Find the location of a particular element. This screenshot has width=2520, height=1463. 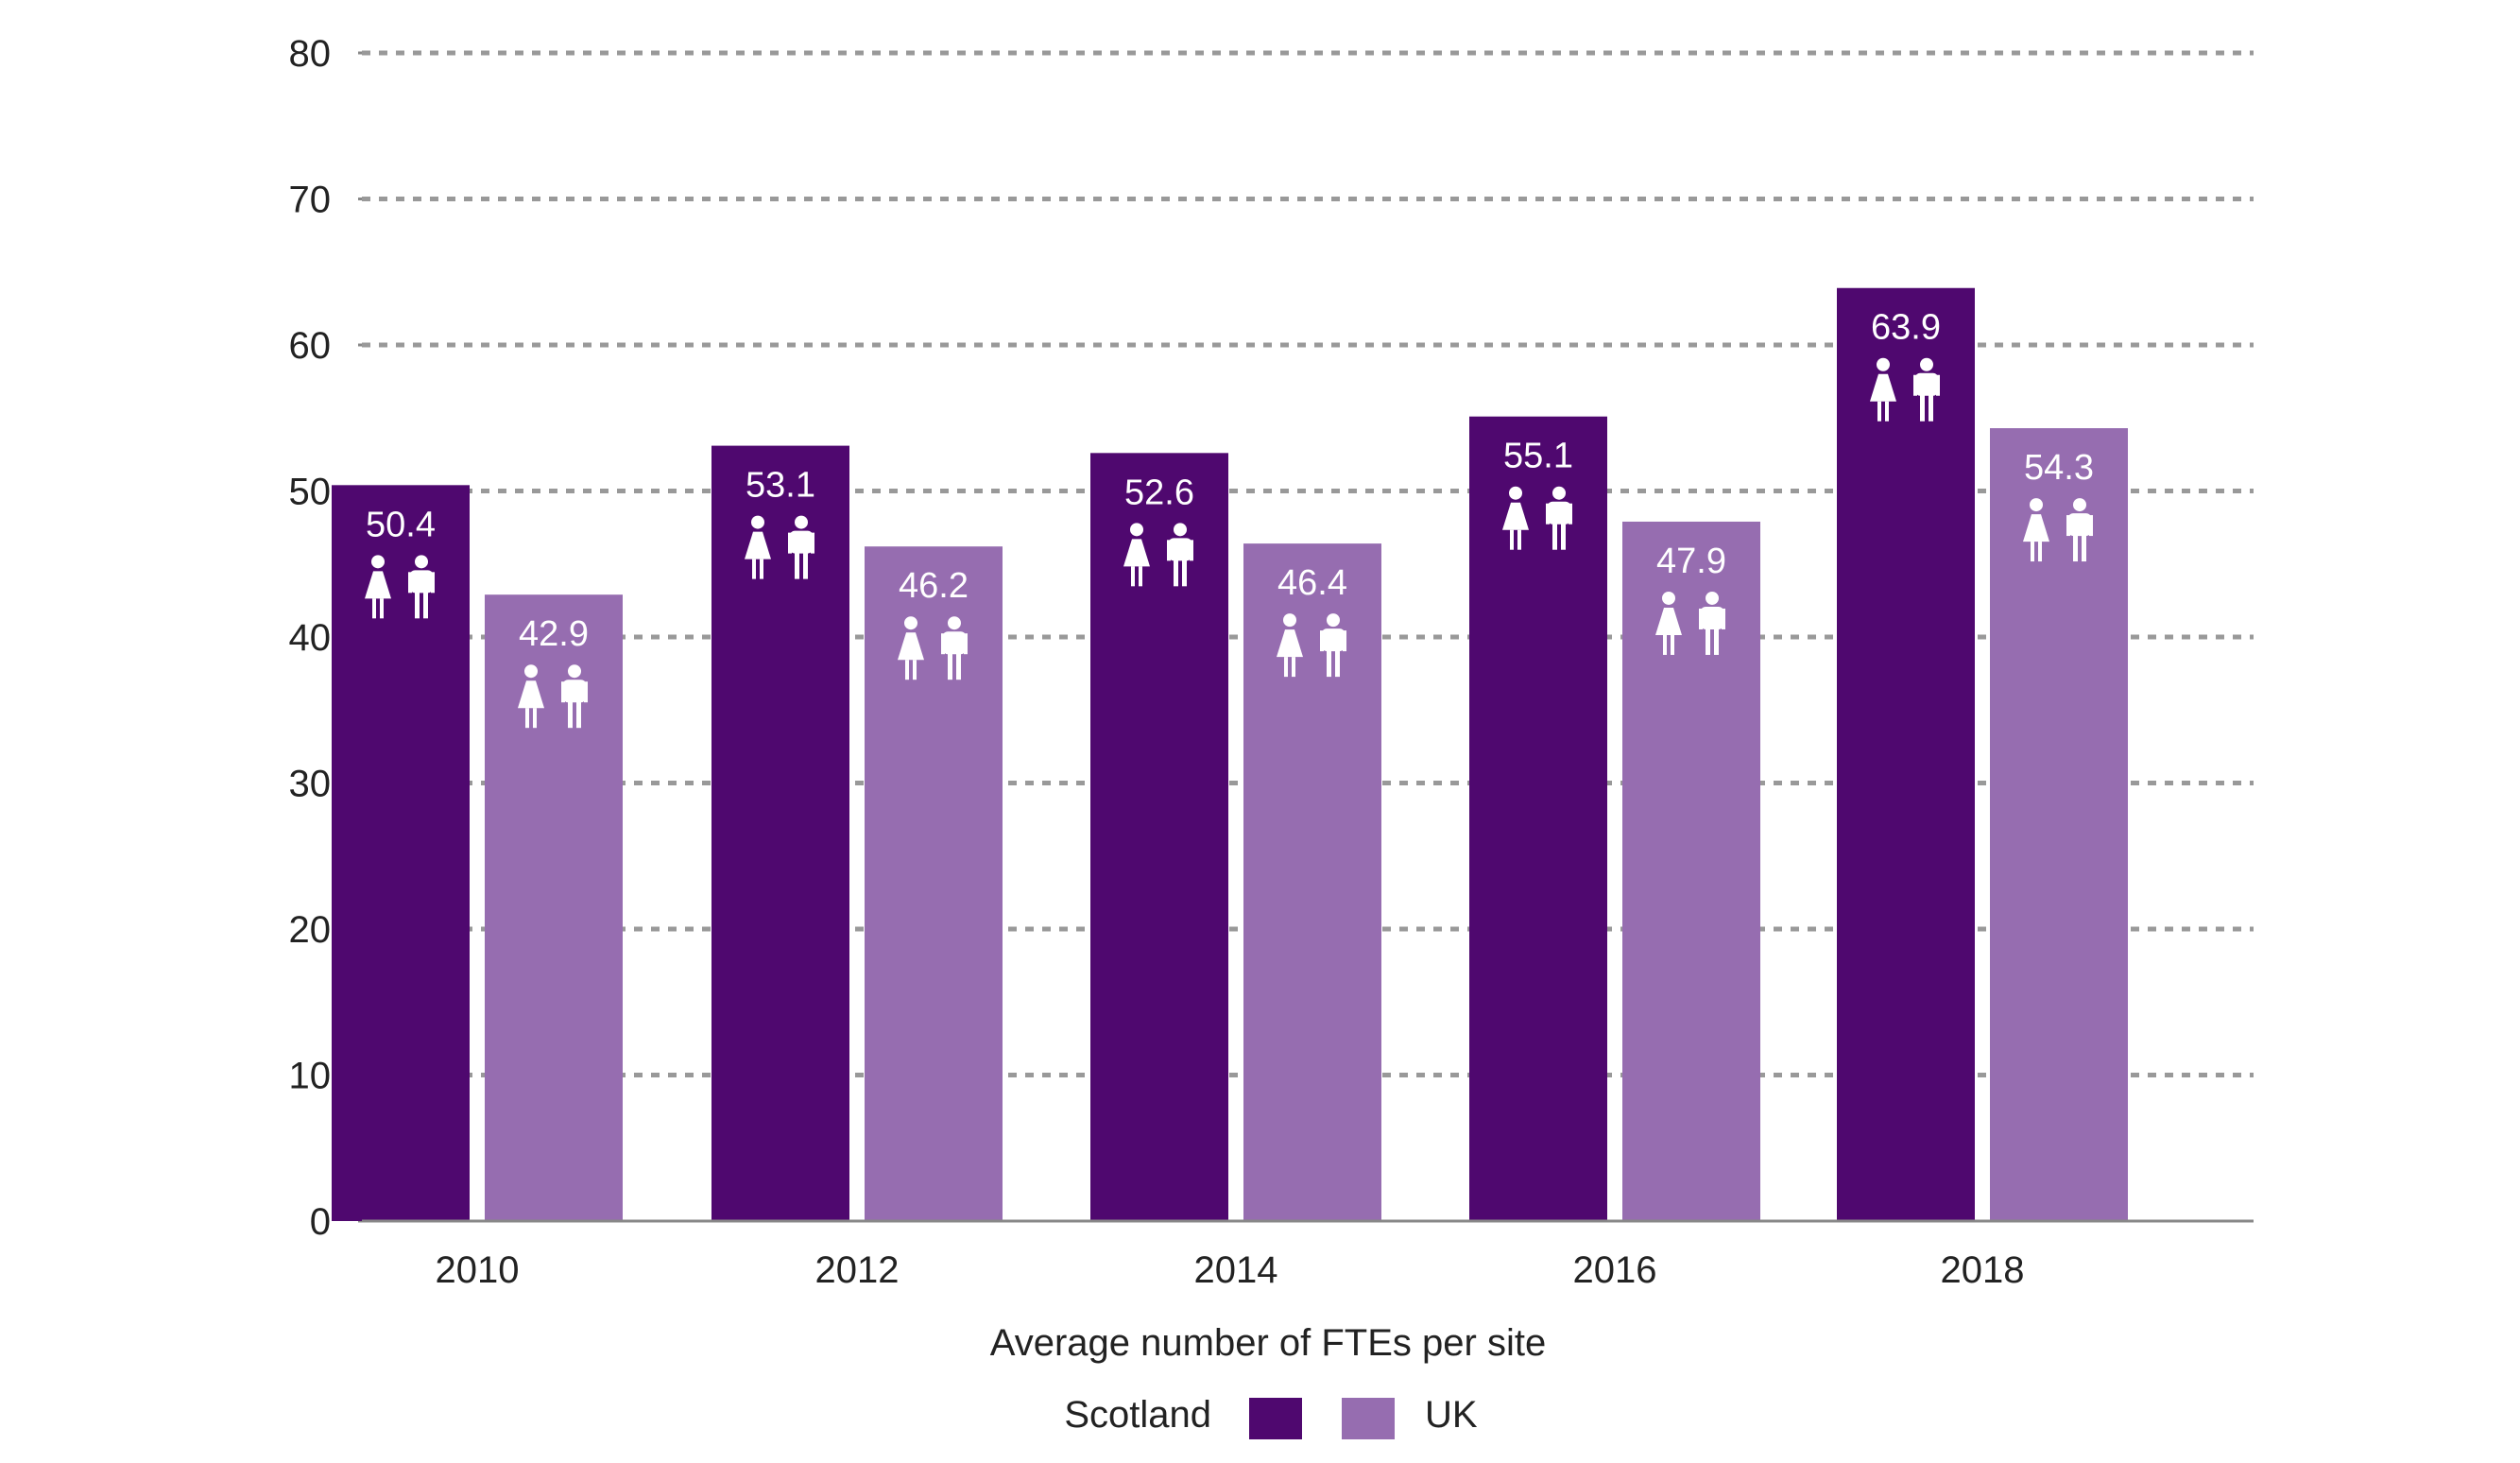

y-tick-label: 10 is located at coordinates (310, 1076).